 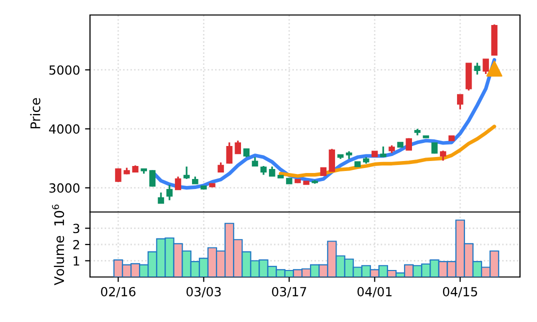 I want to click on y-tick-label: 1, so click(x=77, y=261).